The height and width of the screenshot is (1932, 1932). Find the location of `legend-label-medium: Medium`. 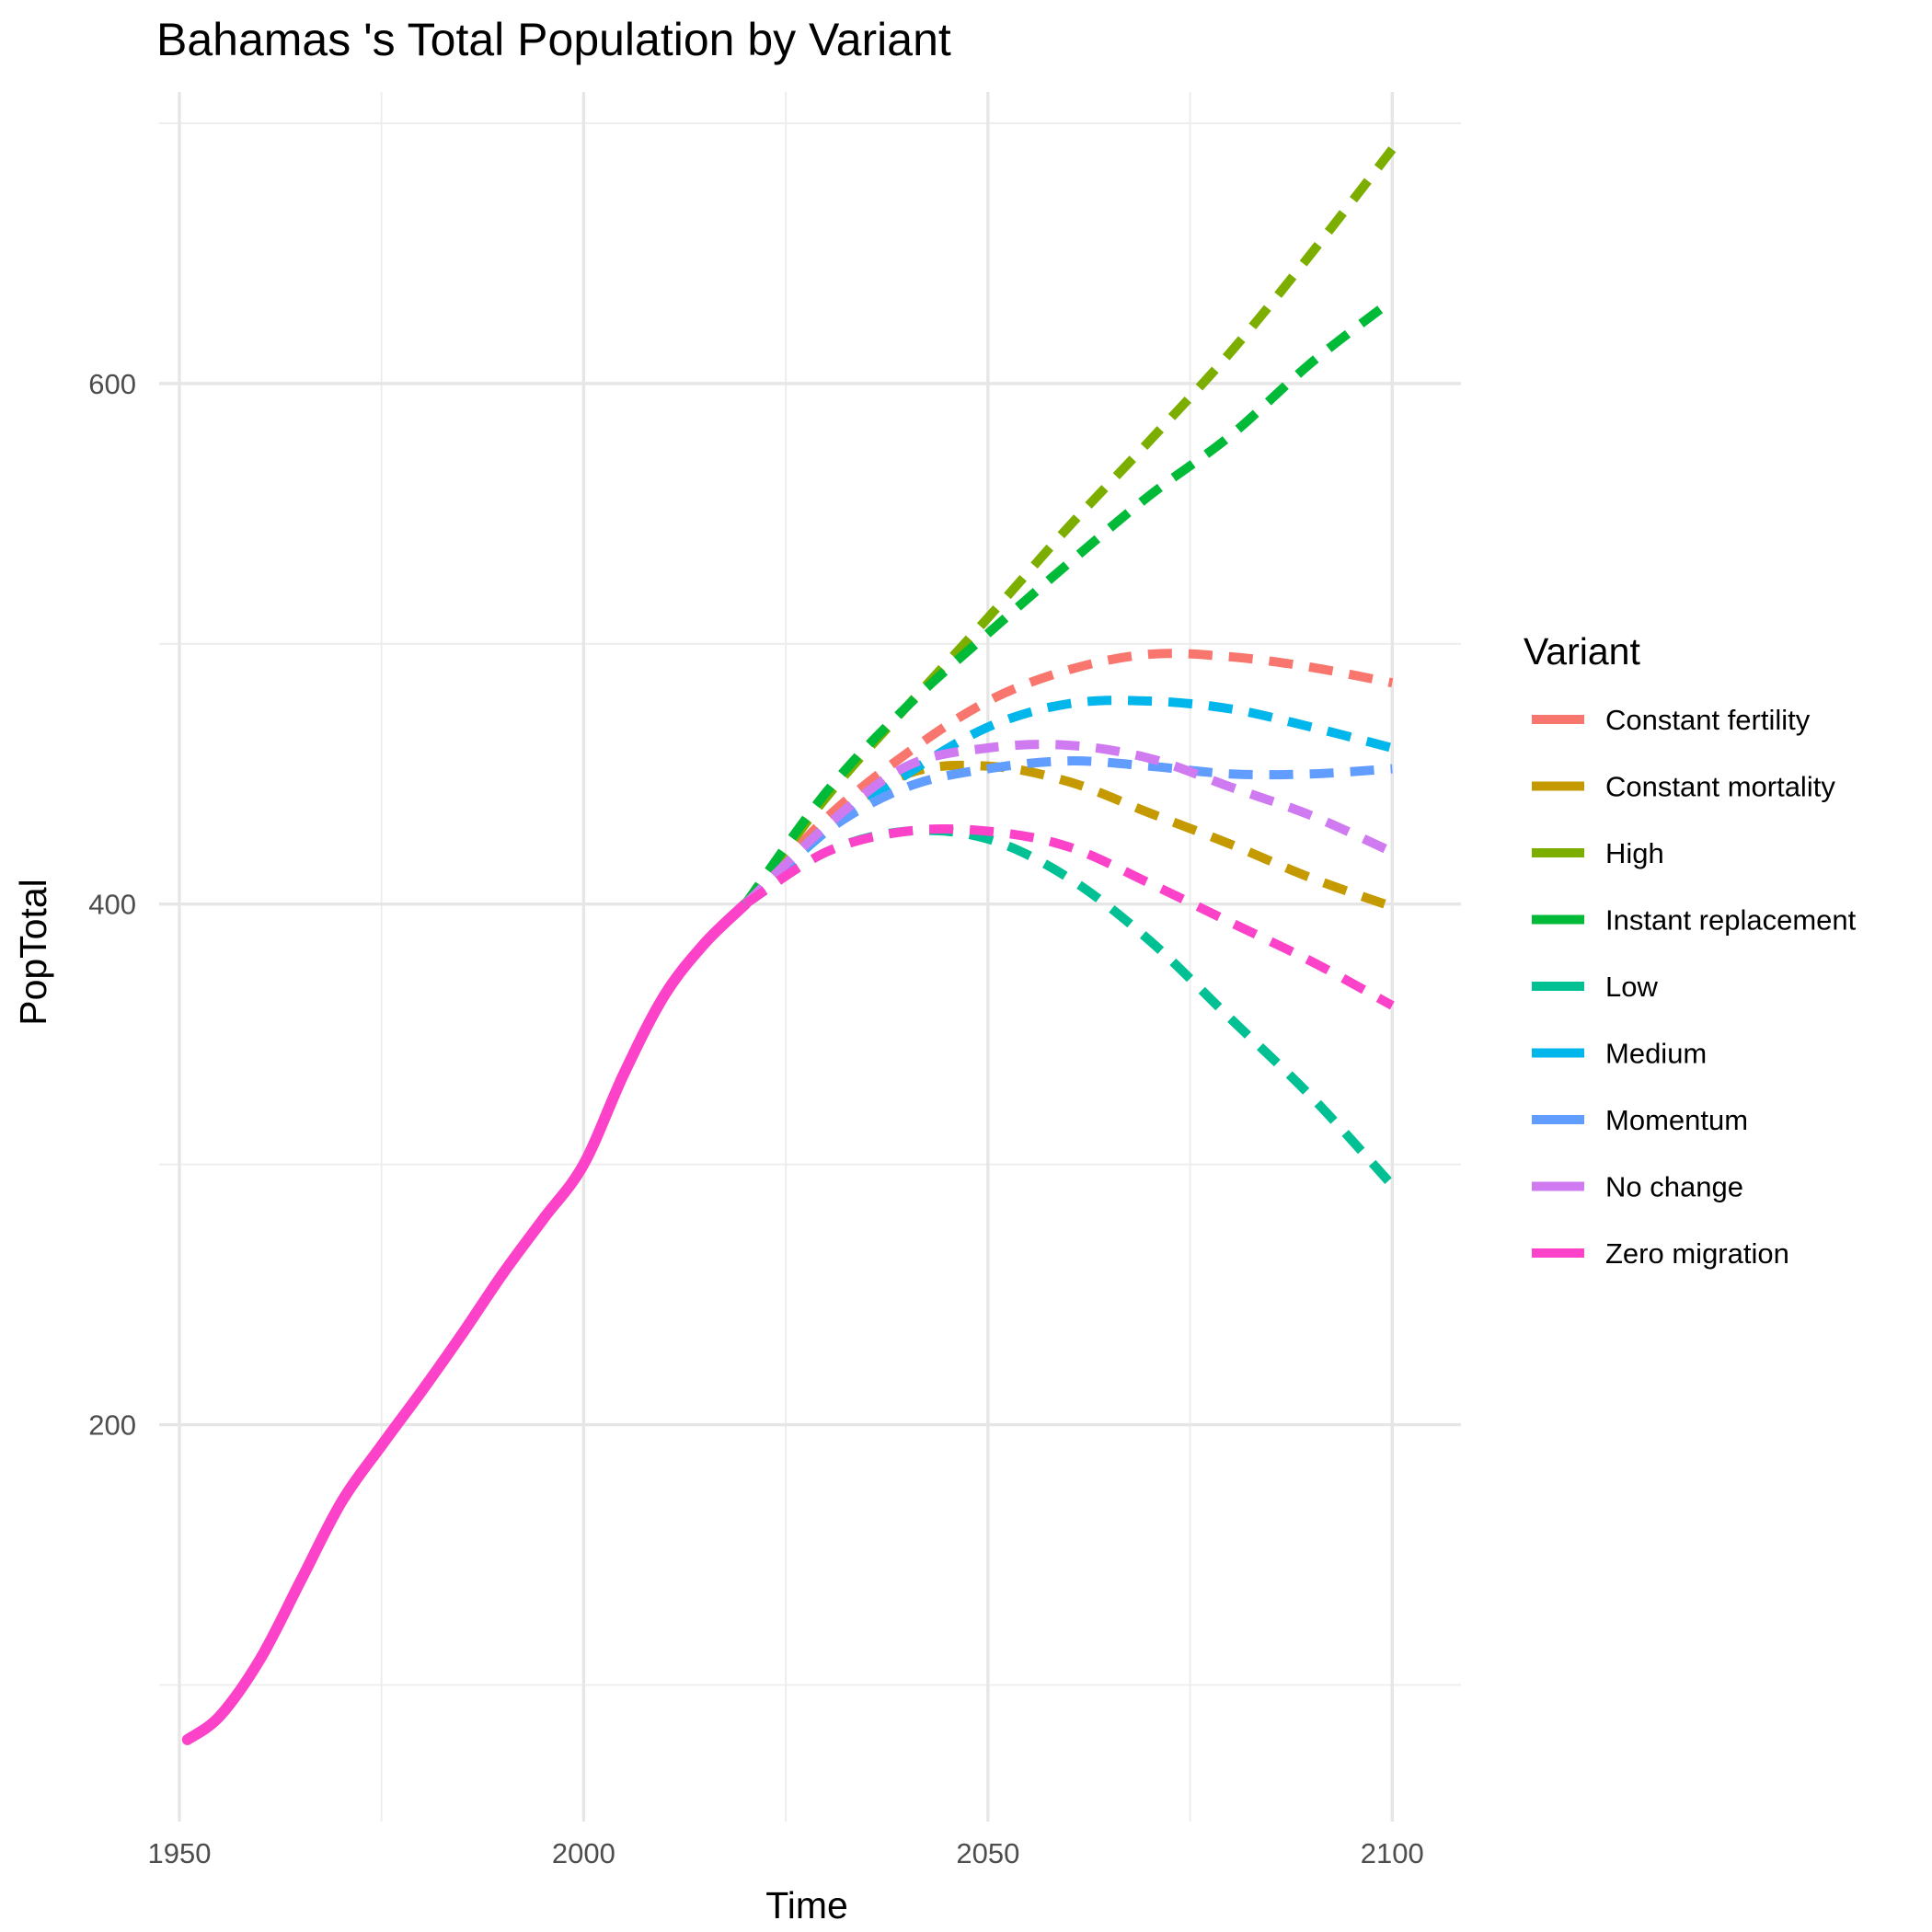

legend-label-medium: Medium is located at coordinates (1656, 1054).